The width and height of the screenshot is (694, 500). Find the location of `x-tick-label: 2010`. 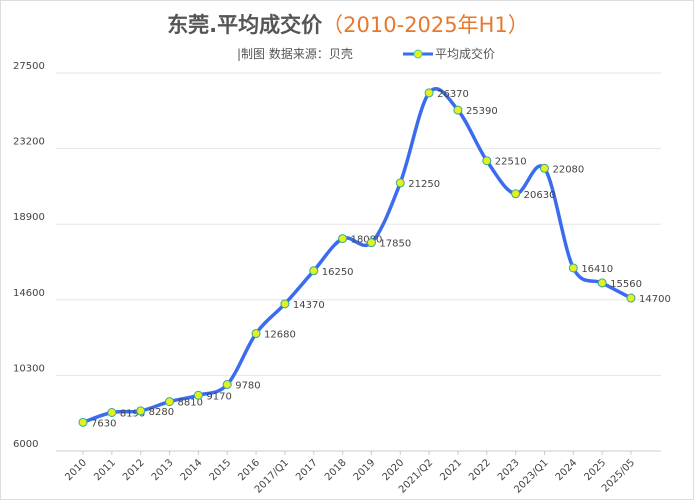

x-tick-label: 2010 is located at coordinates (76, 470).